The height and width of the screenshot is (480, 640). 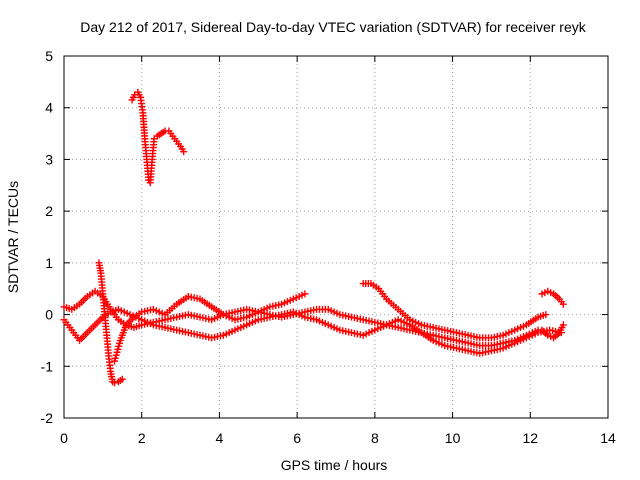 I want to click on x-tick-label: 8, so click(x=375, y=438).